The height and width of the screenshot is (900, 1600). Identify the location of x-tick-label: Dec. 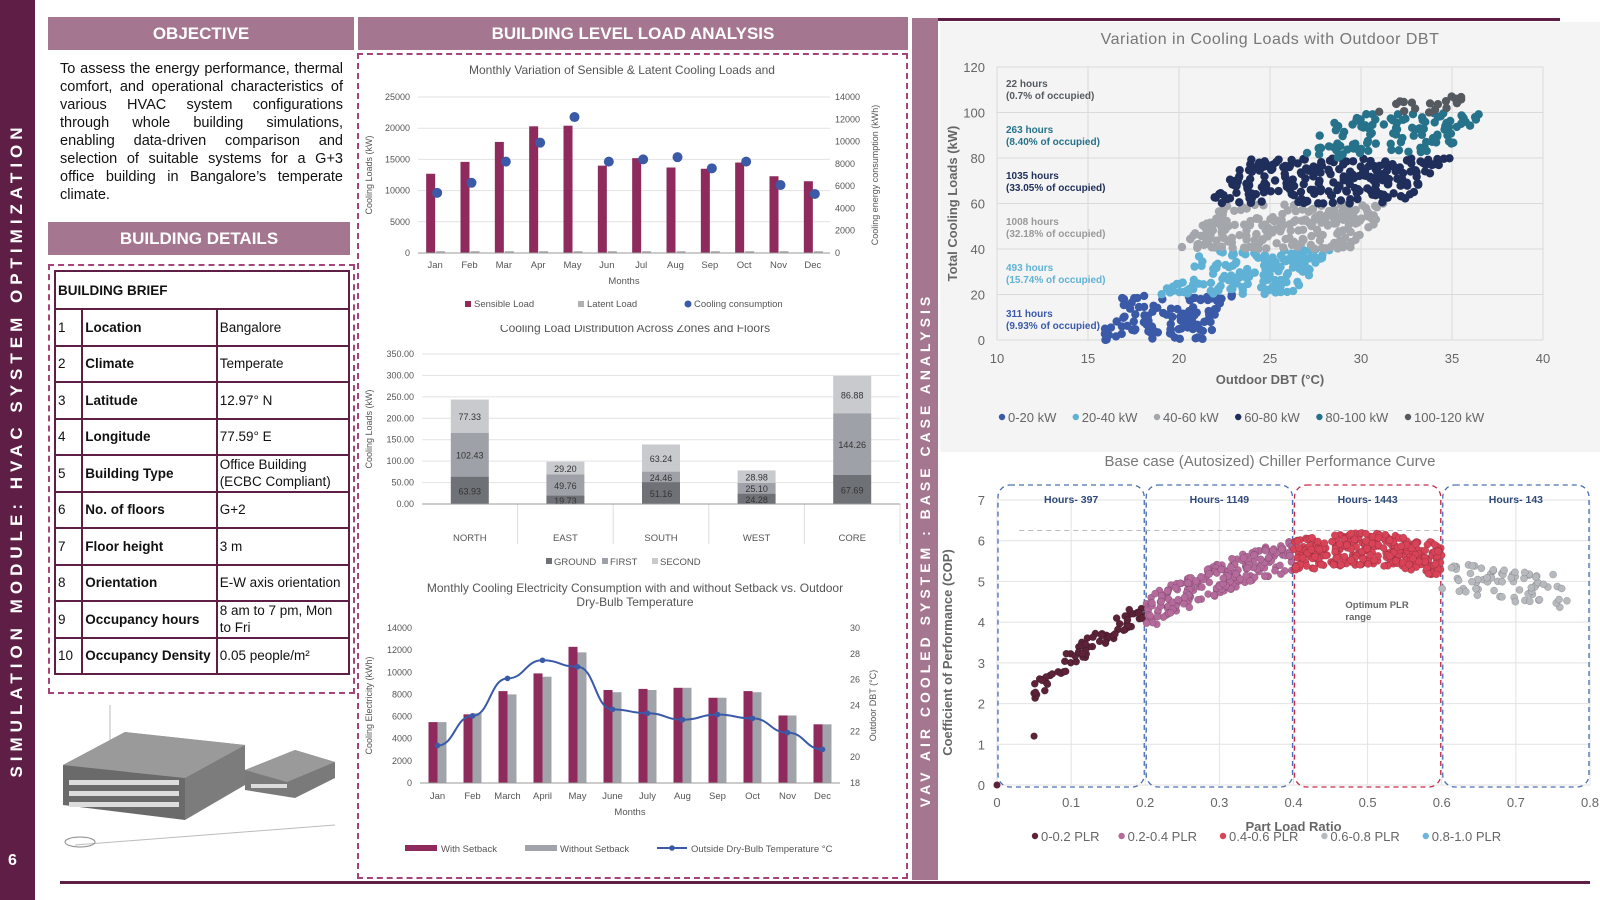
(812, 265).